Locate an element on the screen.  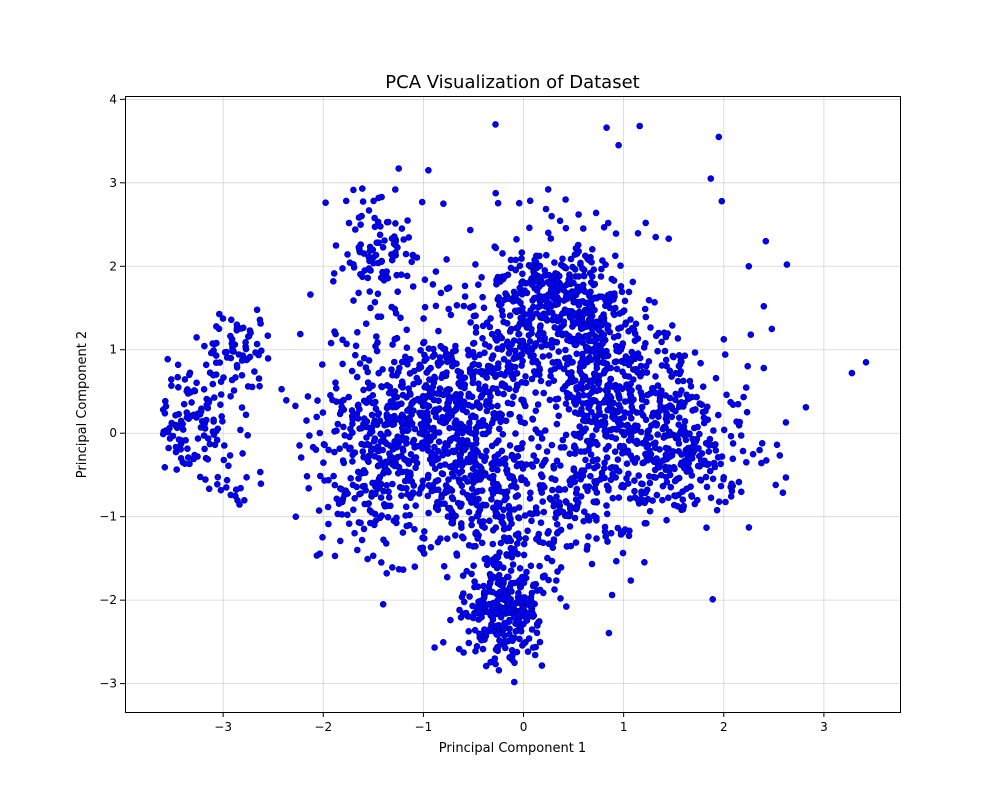
y-tick-label: 1 is located at coordinates (113, 350).